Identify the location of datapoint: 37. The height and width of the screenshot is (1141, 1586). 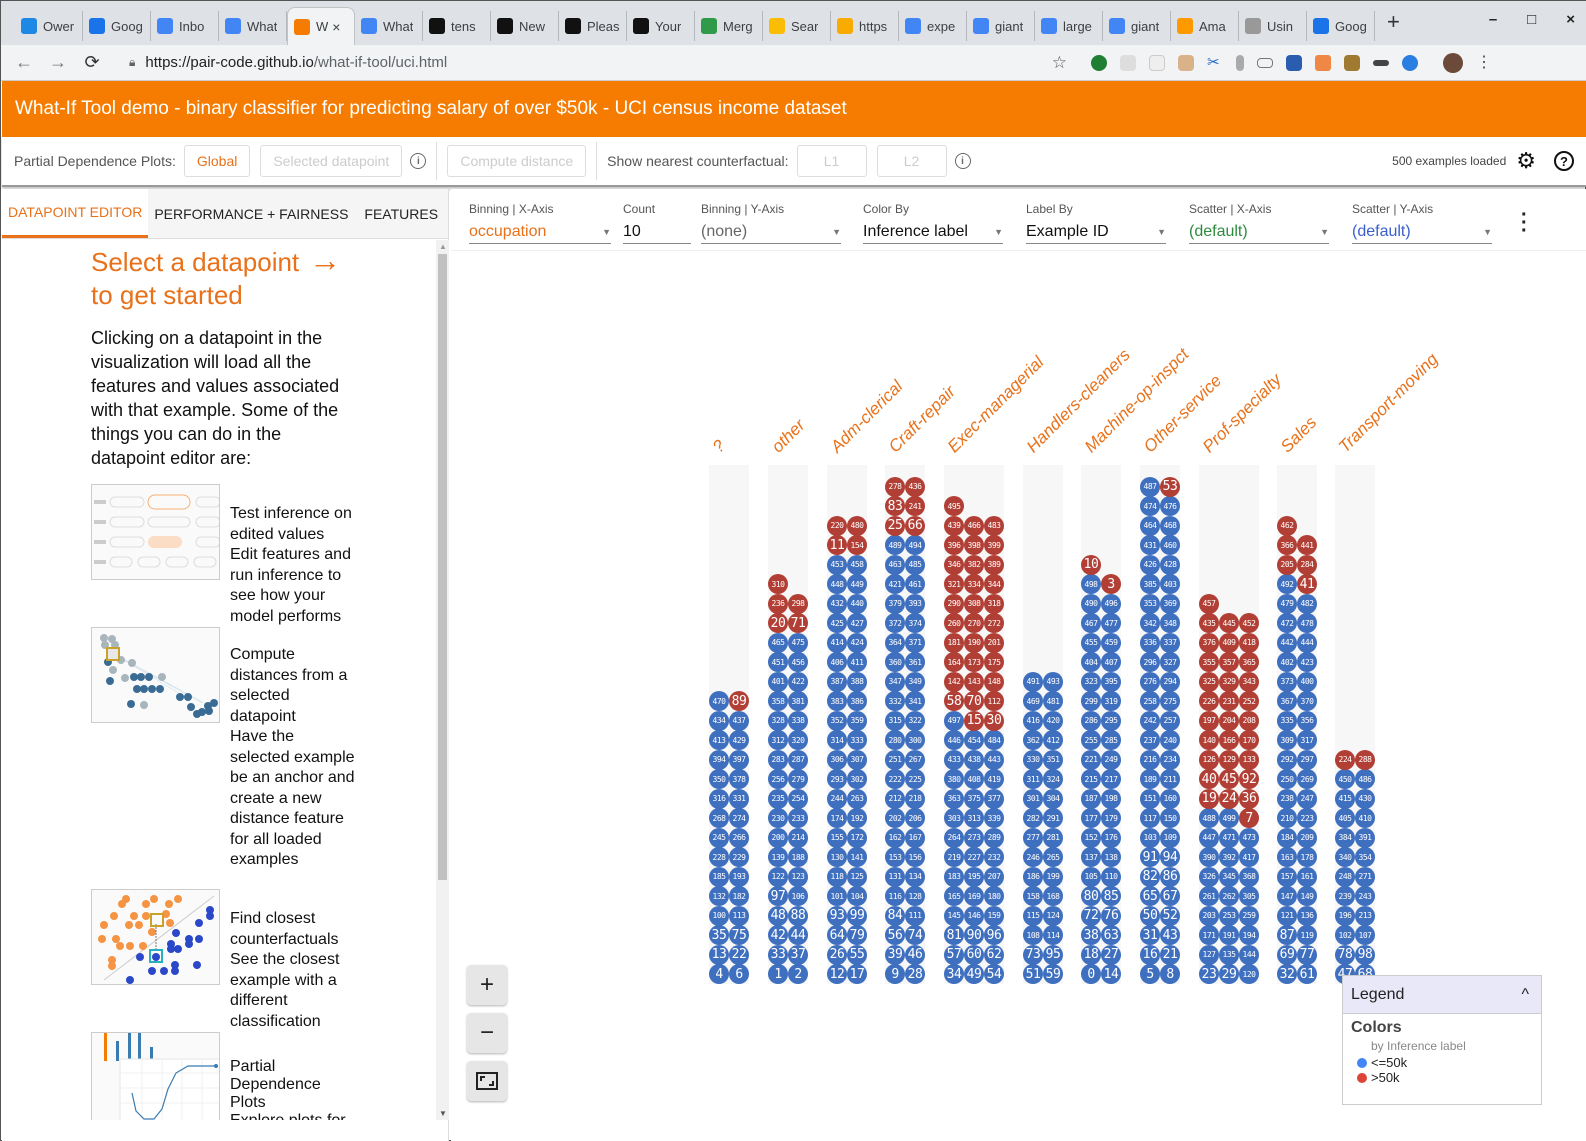
(798, 954).